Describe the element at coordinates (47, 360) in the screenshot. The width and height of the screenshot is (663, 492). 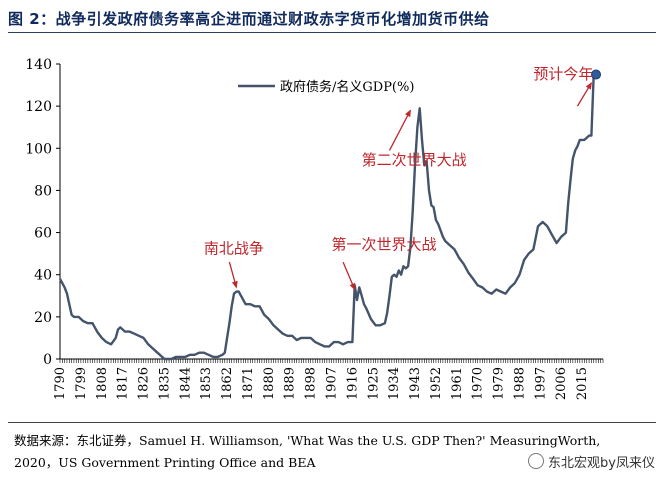
I see `y-tick-label: 0` at that location.